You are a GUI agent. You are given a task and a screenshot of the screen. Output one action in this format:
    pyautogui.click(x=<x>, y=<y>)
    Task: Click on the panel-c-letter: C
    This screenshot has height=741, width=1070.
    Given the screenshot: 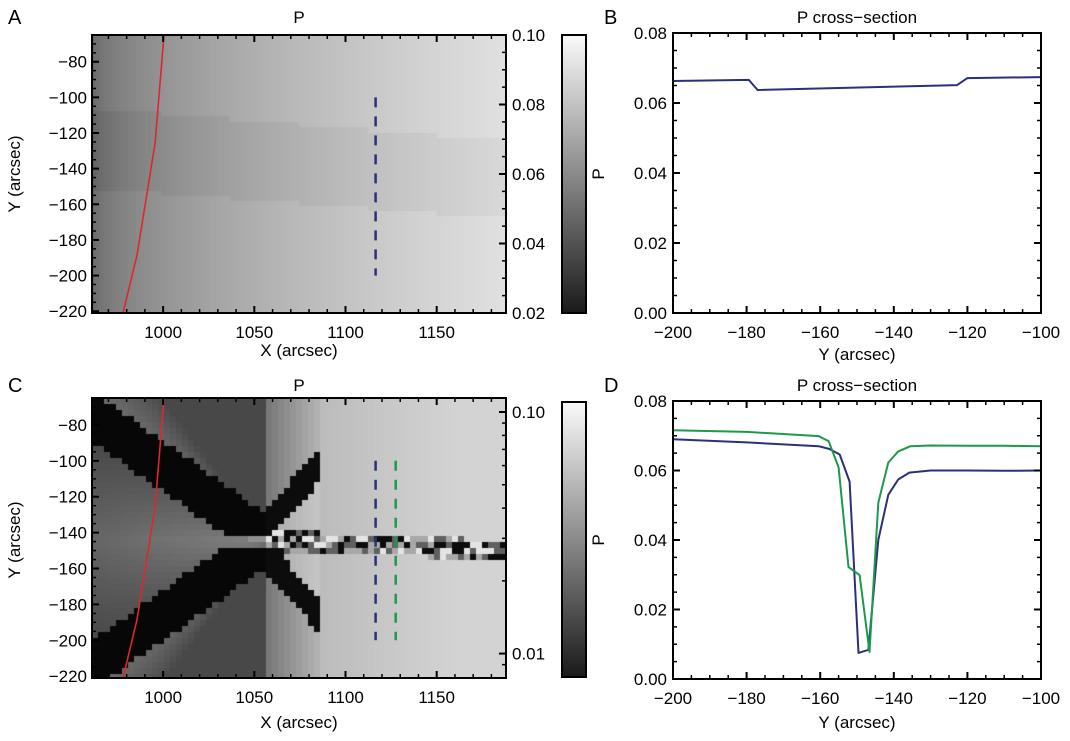 What is the action you would take?
    pyautogui.click(x=15, y=386)
    